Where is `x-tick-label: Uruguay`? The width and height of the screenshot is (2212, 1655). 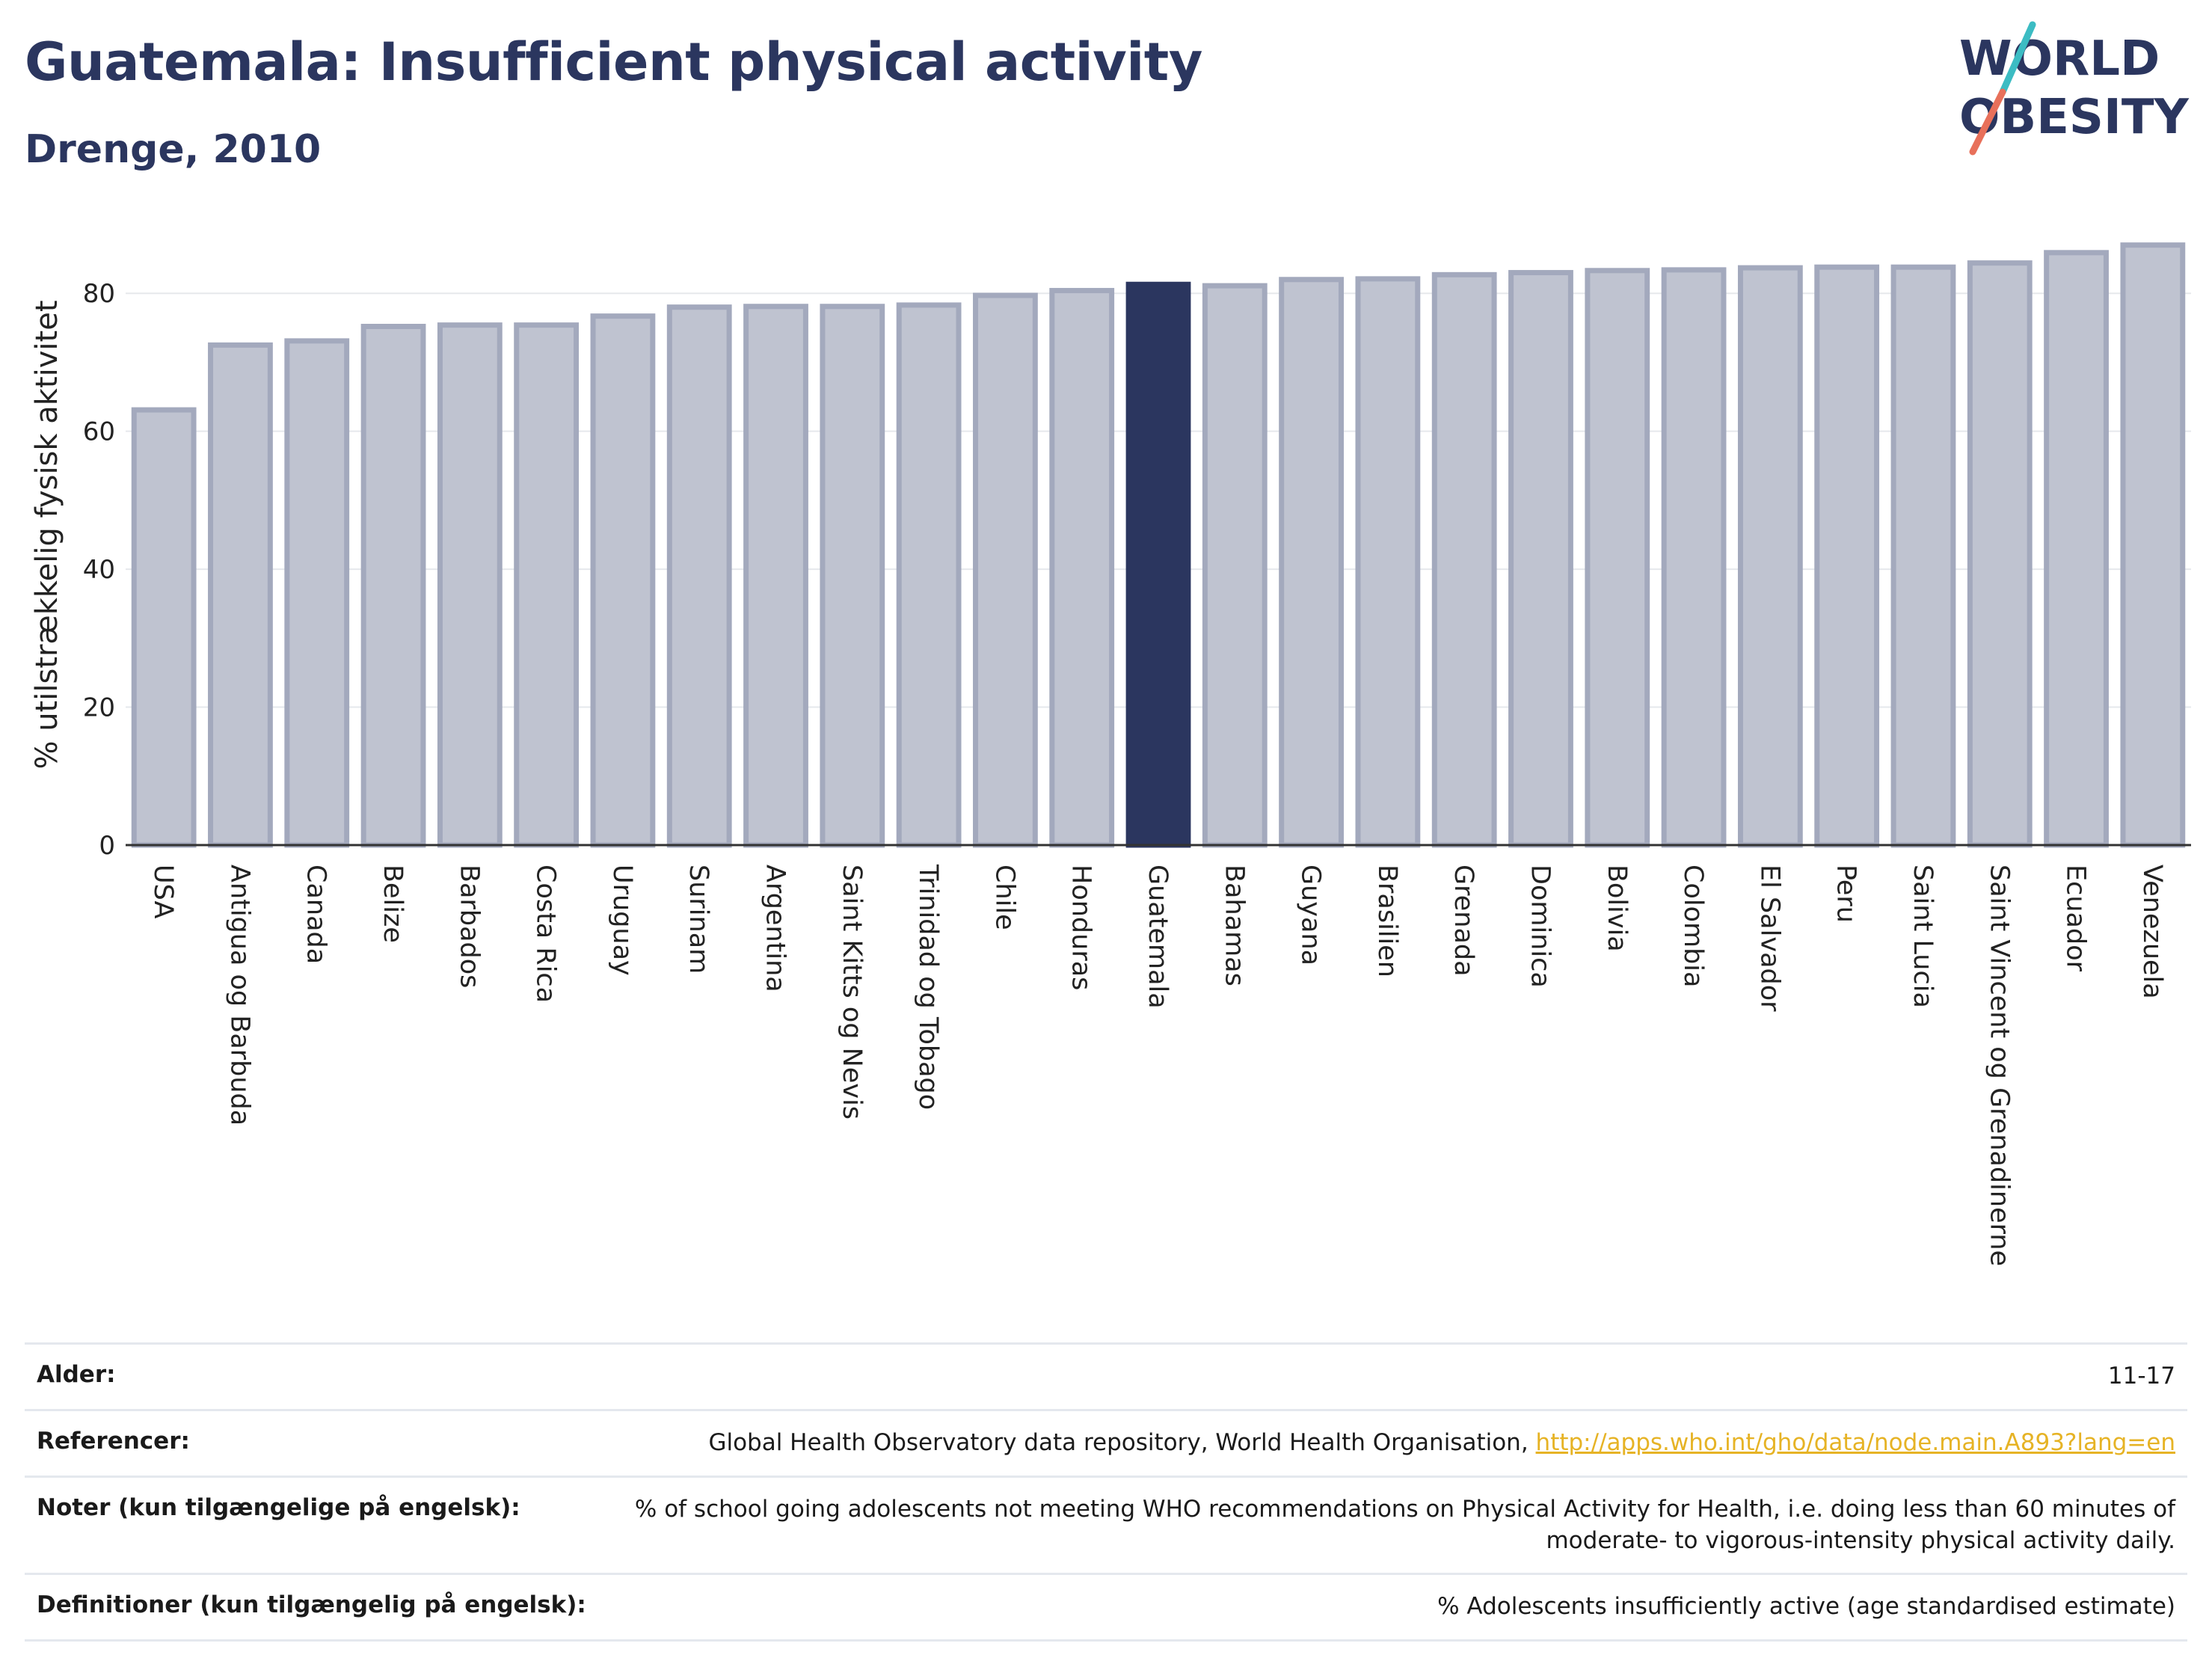 x-tick-label: Uruguay is located at coordinates (622, 920).